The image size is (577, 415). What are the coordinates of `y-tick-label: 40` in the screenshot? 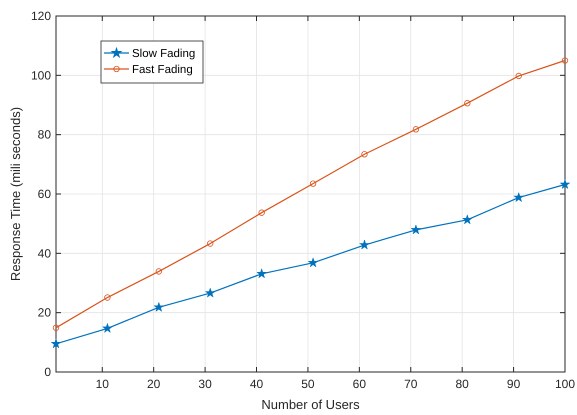 It's located at (45, 253).